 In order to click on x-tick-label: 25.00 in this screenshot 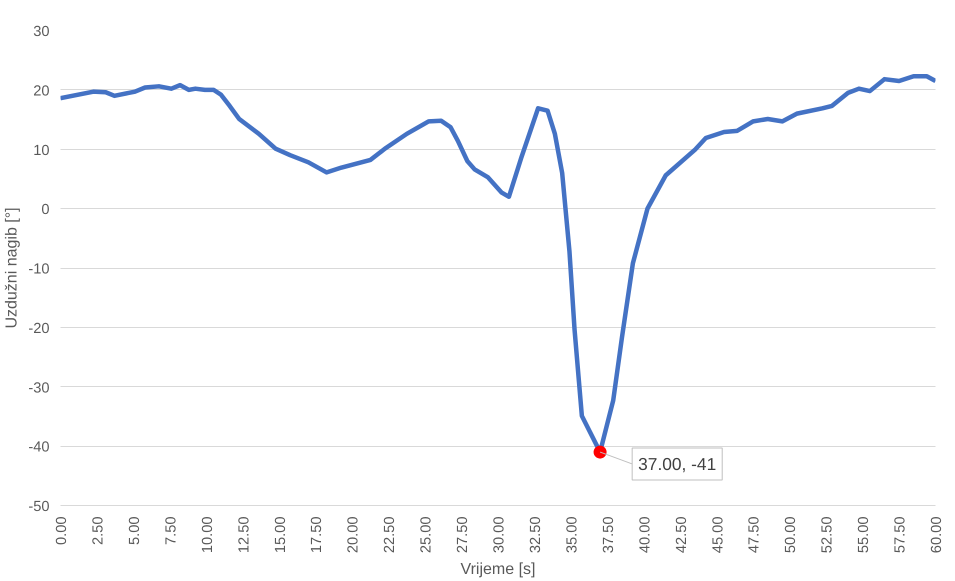, I will do `click(426, 535)`.